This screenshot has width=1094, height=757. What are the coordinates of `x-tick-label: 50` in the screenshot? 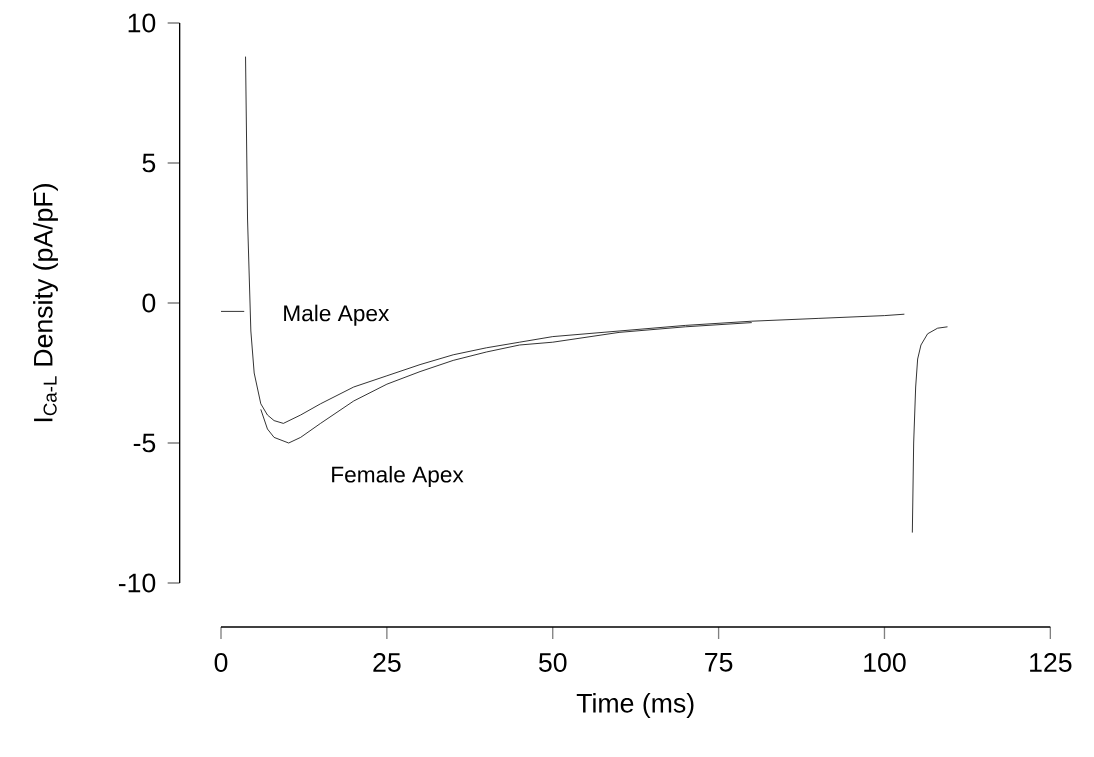 It's located at (552, 662).